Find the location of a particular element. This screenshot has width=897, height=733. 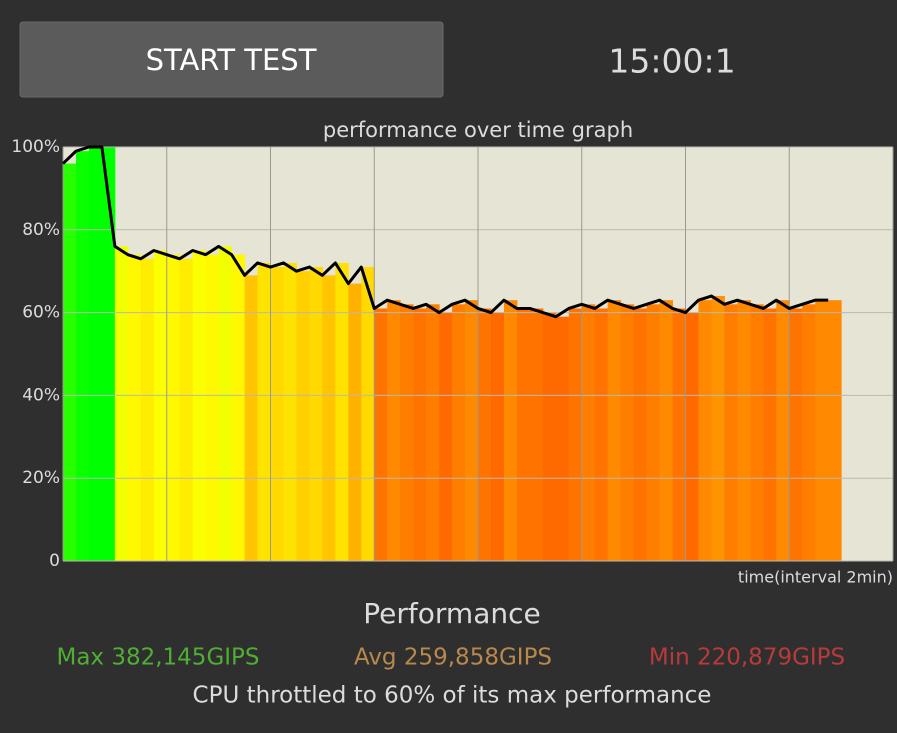

button-bg is located at coordinates (231, 59).